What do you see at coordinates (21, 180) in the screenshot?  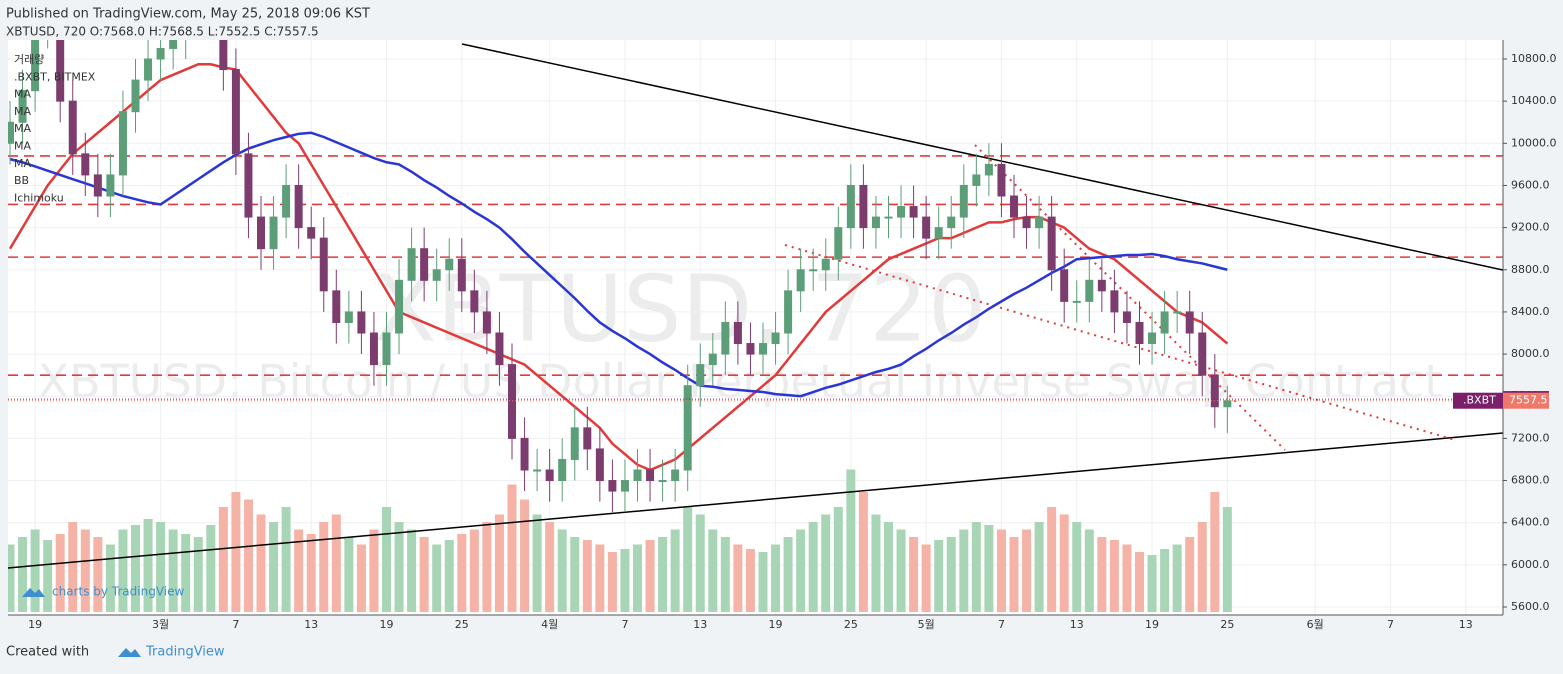 I see `legend-item: BB` at bounding box center [21, 180].